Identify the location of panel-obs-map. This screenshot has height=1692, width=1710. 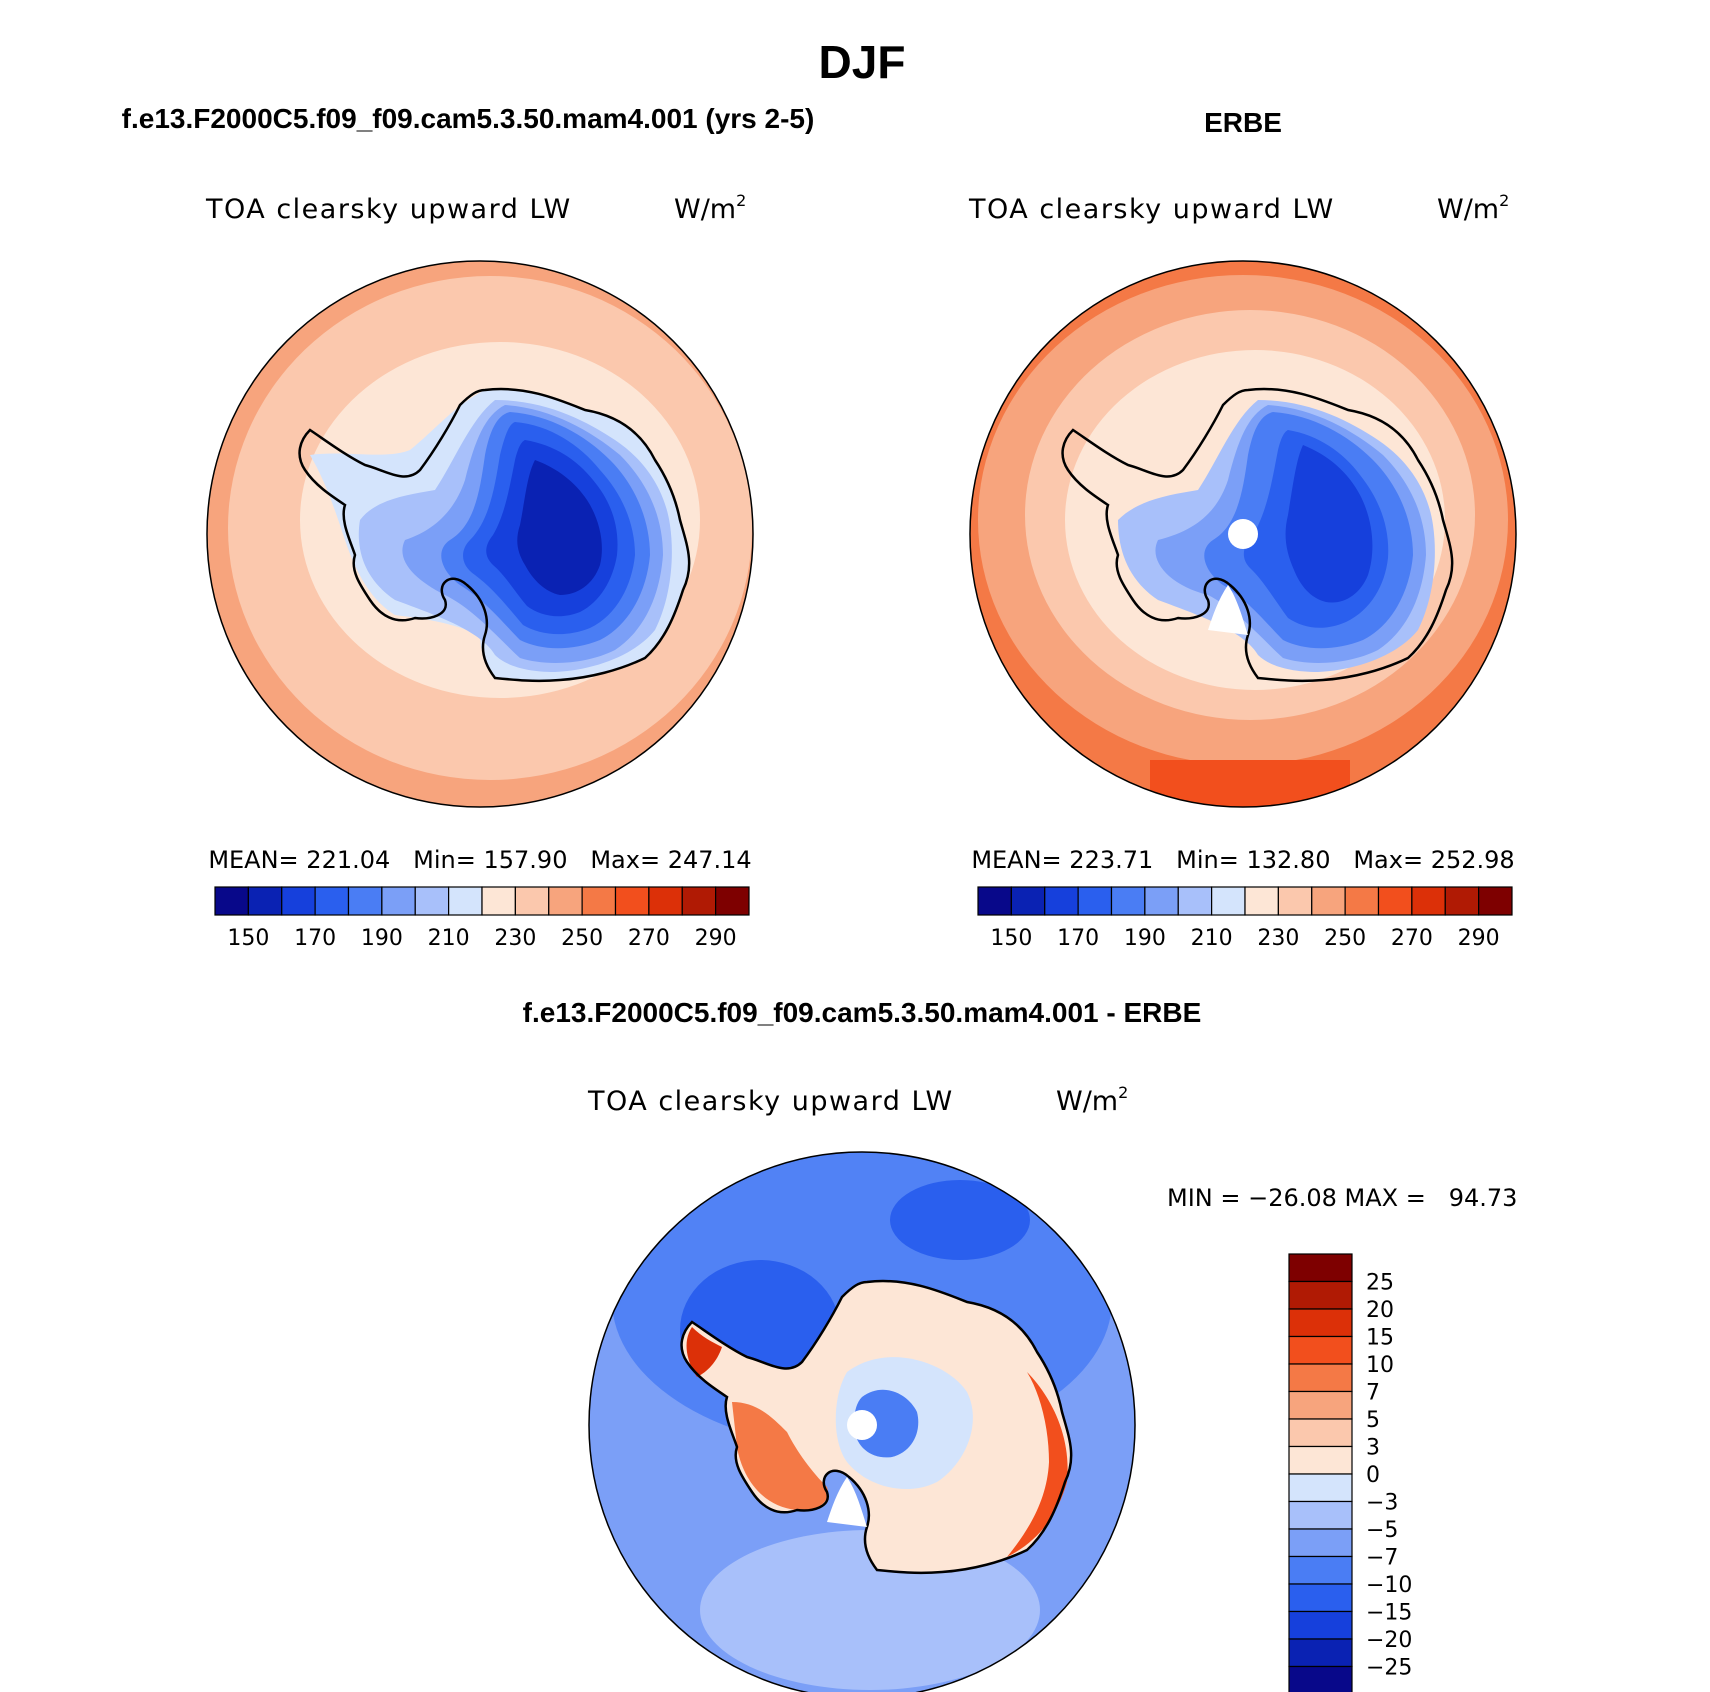
(1243, 534).